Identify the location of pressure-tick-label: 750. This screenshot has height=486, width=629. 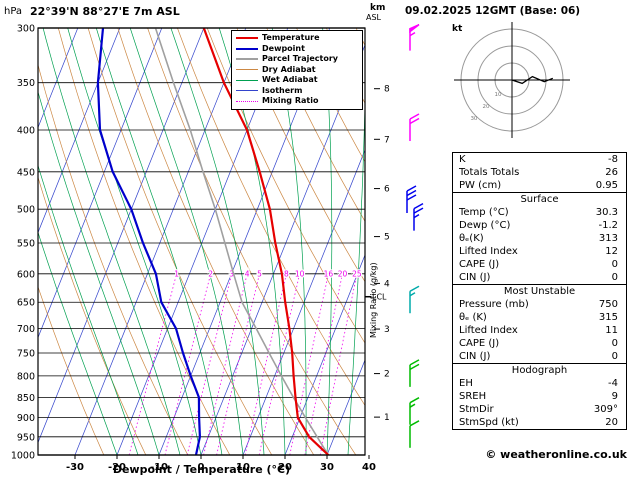
(26, 353).